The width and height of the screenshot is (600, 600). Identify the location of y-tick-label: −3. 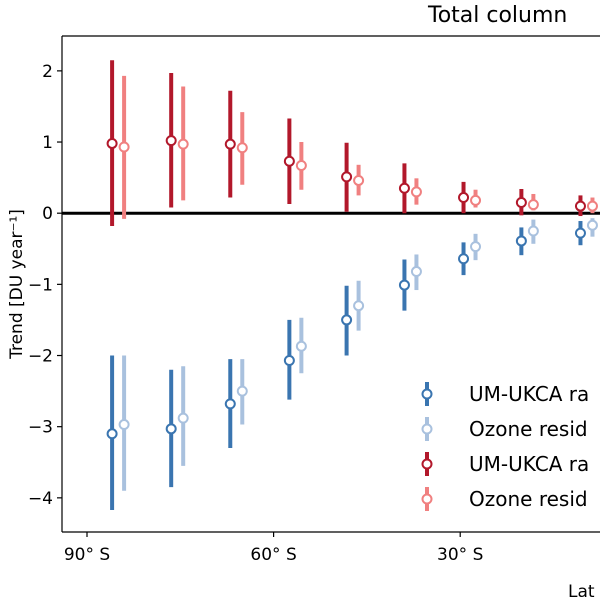
(40, 428).